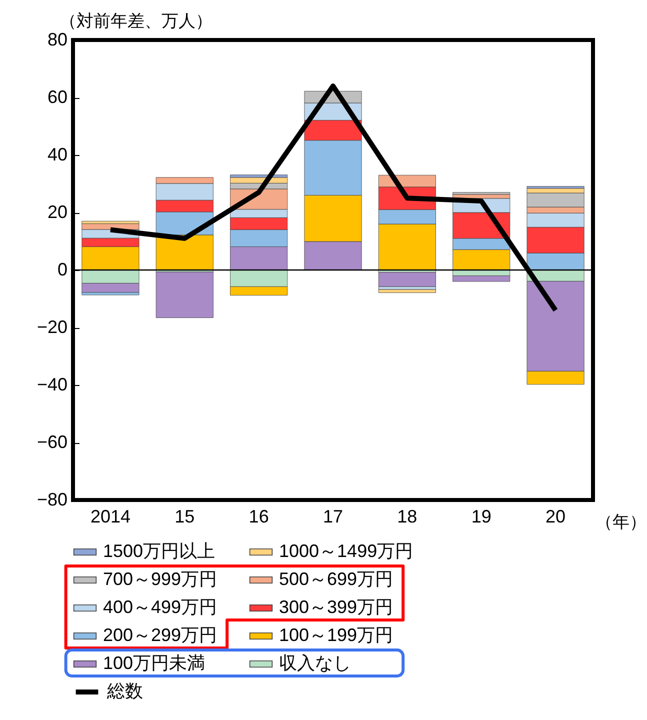  Describe the element at coordinates (160, 635) in the screenshot. I see `legend-label: 200～299万円` at that location.